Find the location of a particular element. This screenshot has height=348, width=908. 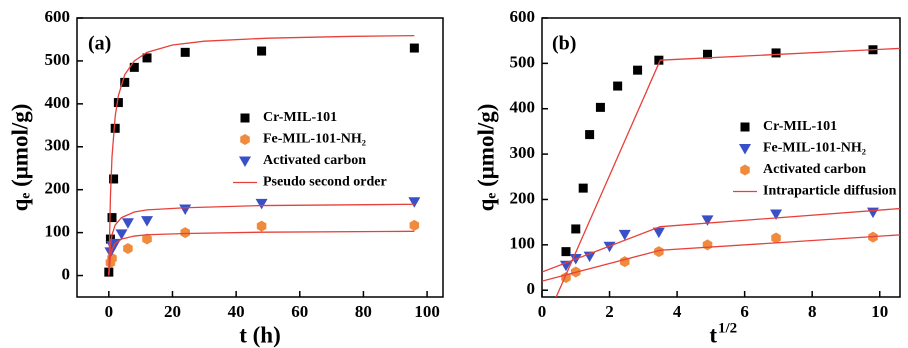

legend-label: Activated carbon is located at coordinates (814, 169).